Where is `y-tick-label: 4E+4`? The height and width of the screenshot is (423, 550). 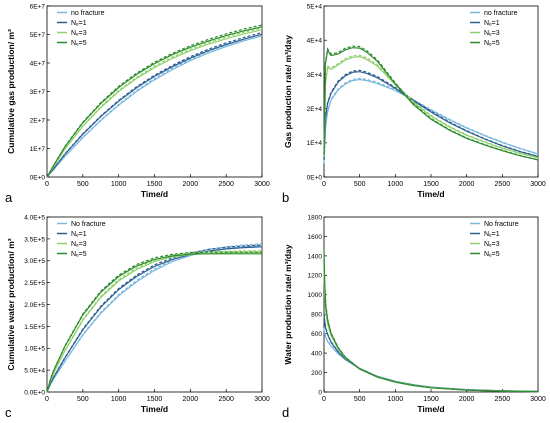
y-tick-label: 4E+4 is located at coordinates (315, 41).